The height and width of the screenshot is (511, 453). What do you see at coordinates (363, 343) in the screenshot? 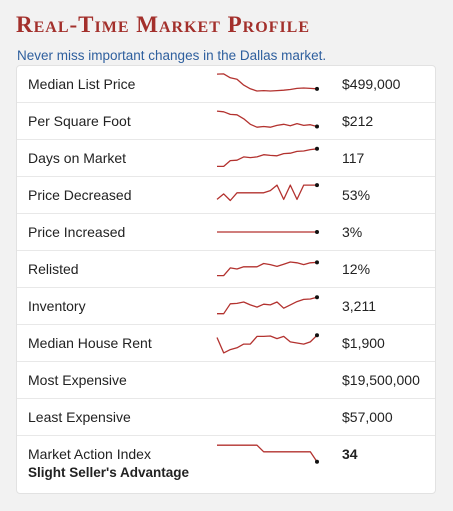
I see `row-value: $1,900` at bounding box center [363, 343].